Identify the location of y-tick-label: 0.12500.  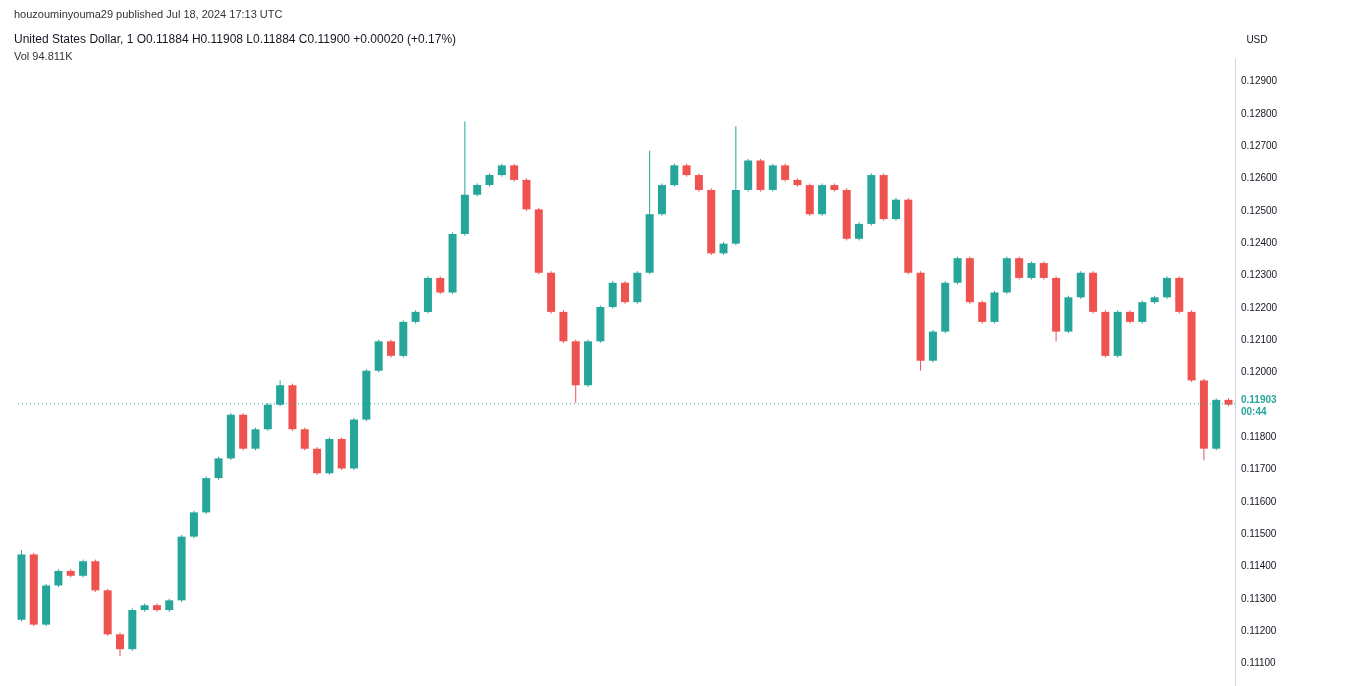
(1259, 210).